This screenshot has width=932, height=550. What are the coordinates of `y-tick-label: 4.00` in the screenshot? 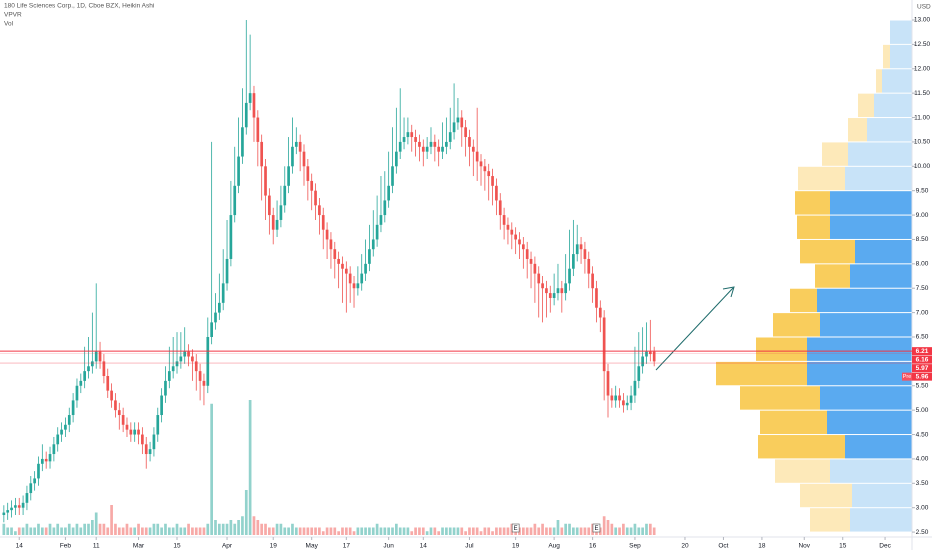 It's located at (922, 459).